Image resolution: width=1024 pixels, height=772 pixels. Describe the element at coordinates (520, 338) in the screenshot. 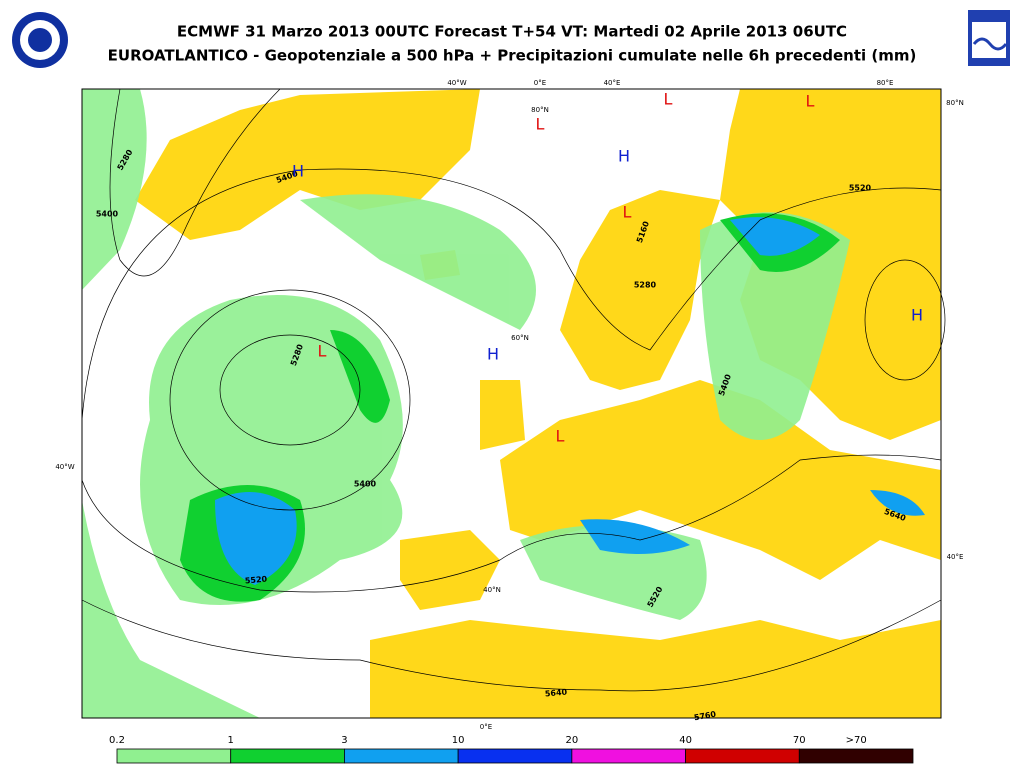

I see `grid-label: 60°N` at that location.